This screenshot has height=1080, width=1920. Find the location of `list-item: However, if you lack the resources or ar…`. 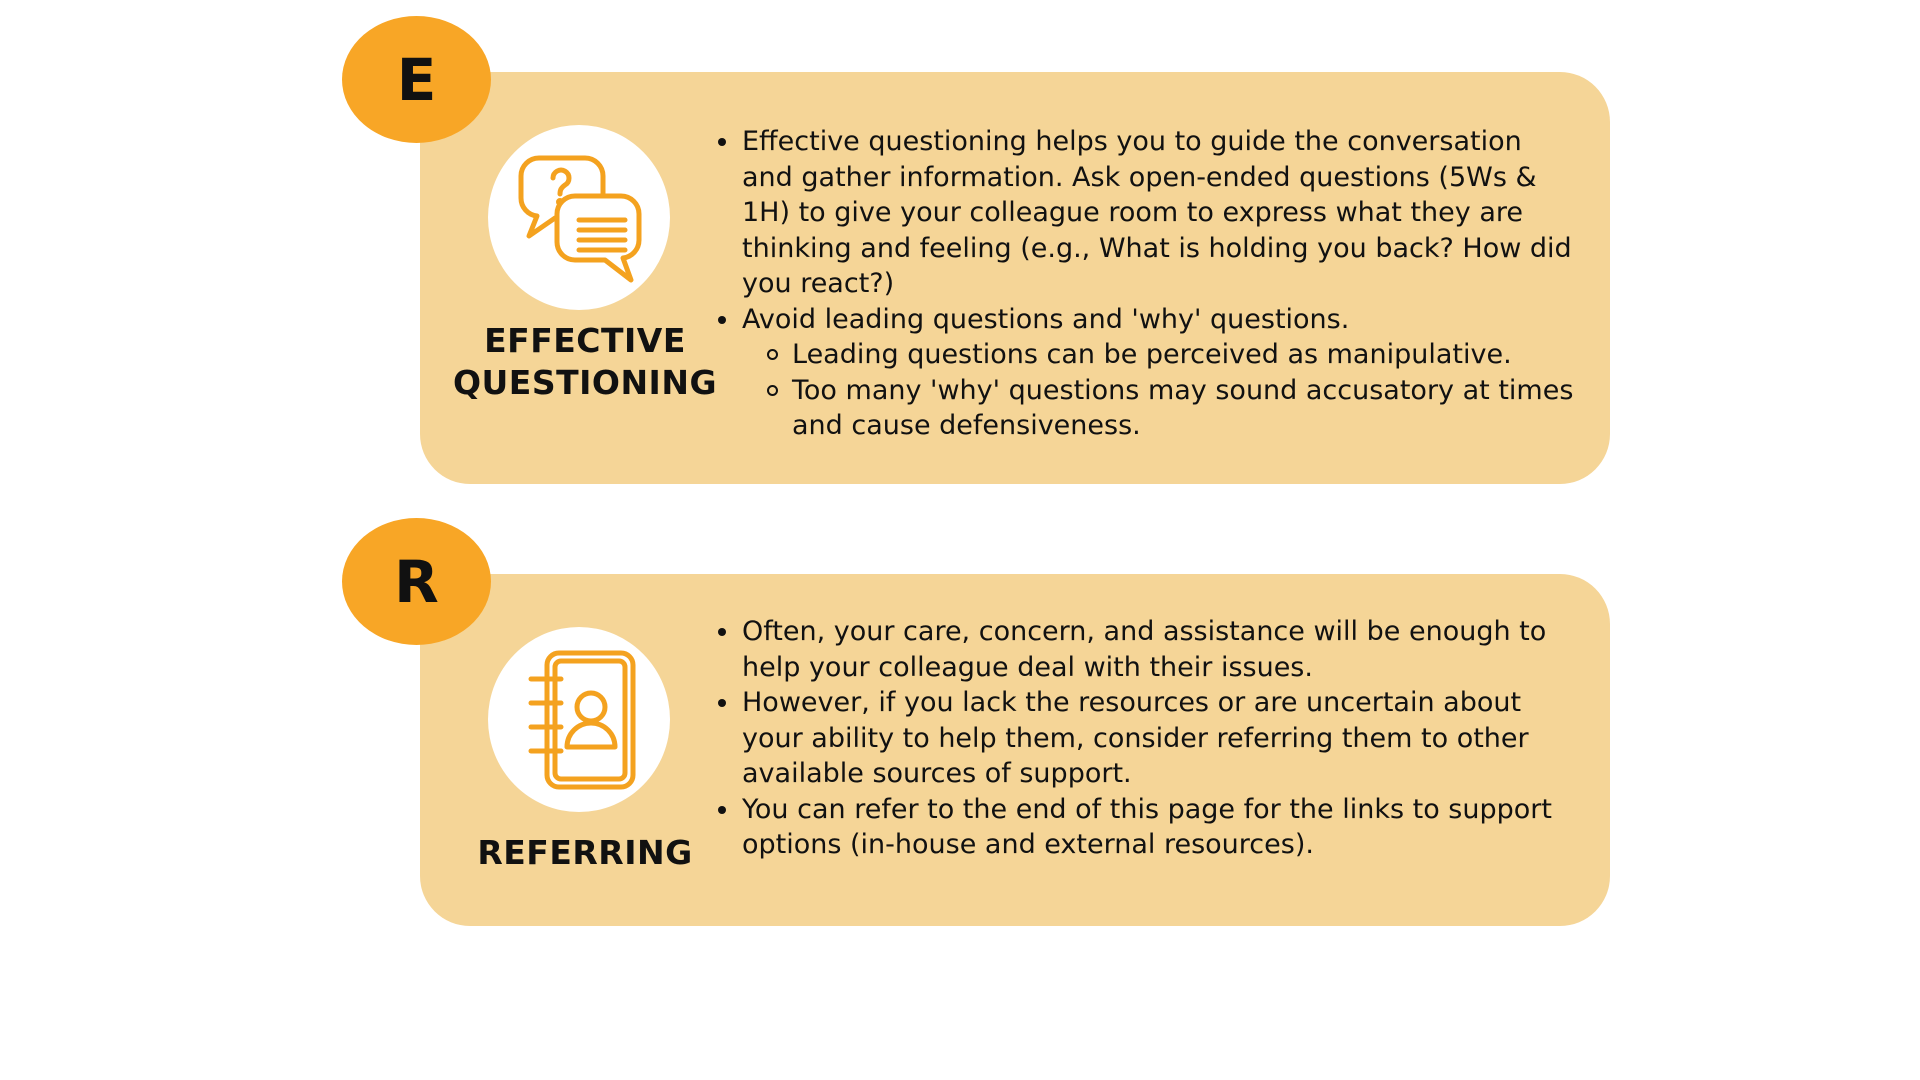

list-item: However, if you lack the resources or ar… is located at coordinates (1147, 738).